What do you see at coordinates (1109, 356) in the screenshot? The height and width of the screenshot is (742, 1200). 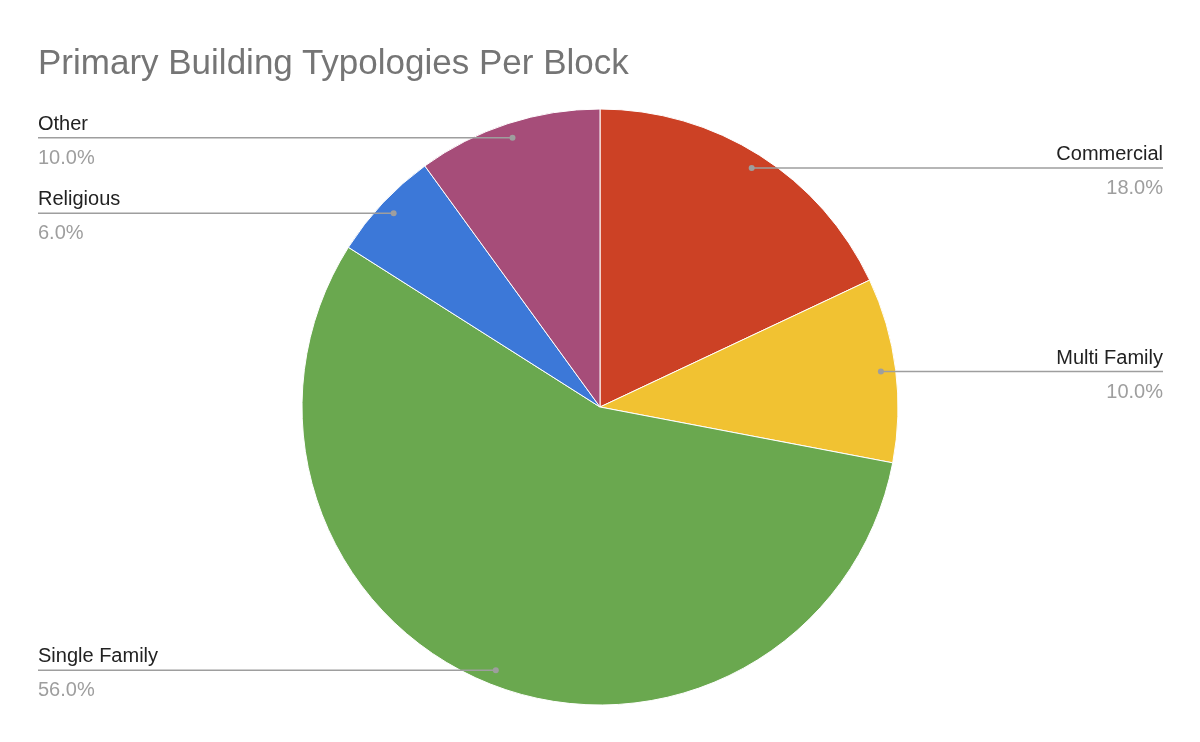 I see `slice-label: Multi Family` at bounding box center [1109, 356].